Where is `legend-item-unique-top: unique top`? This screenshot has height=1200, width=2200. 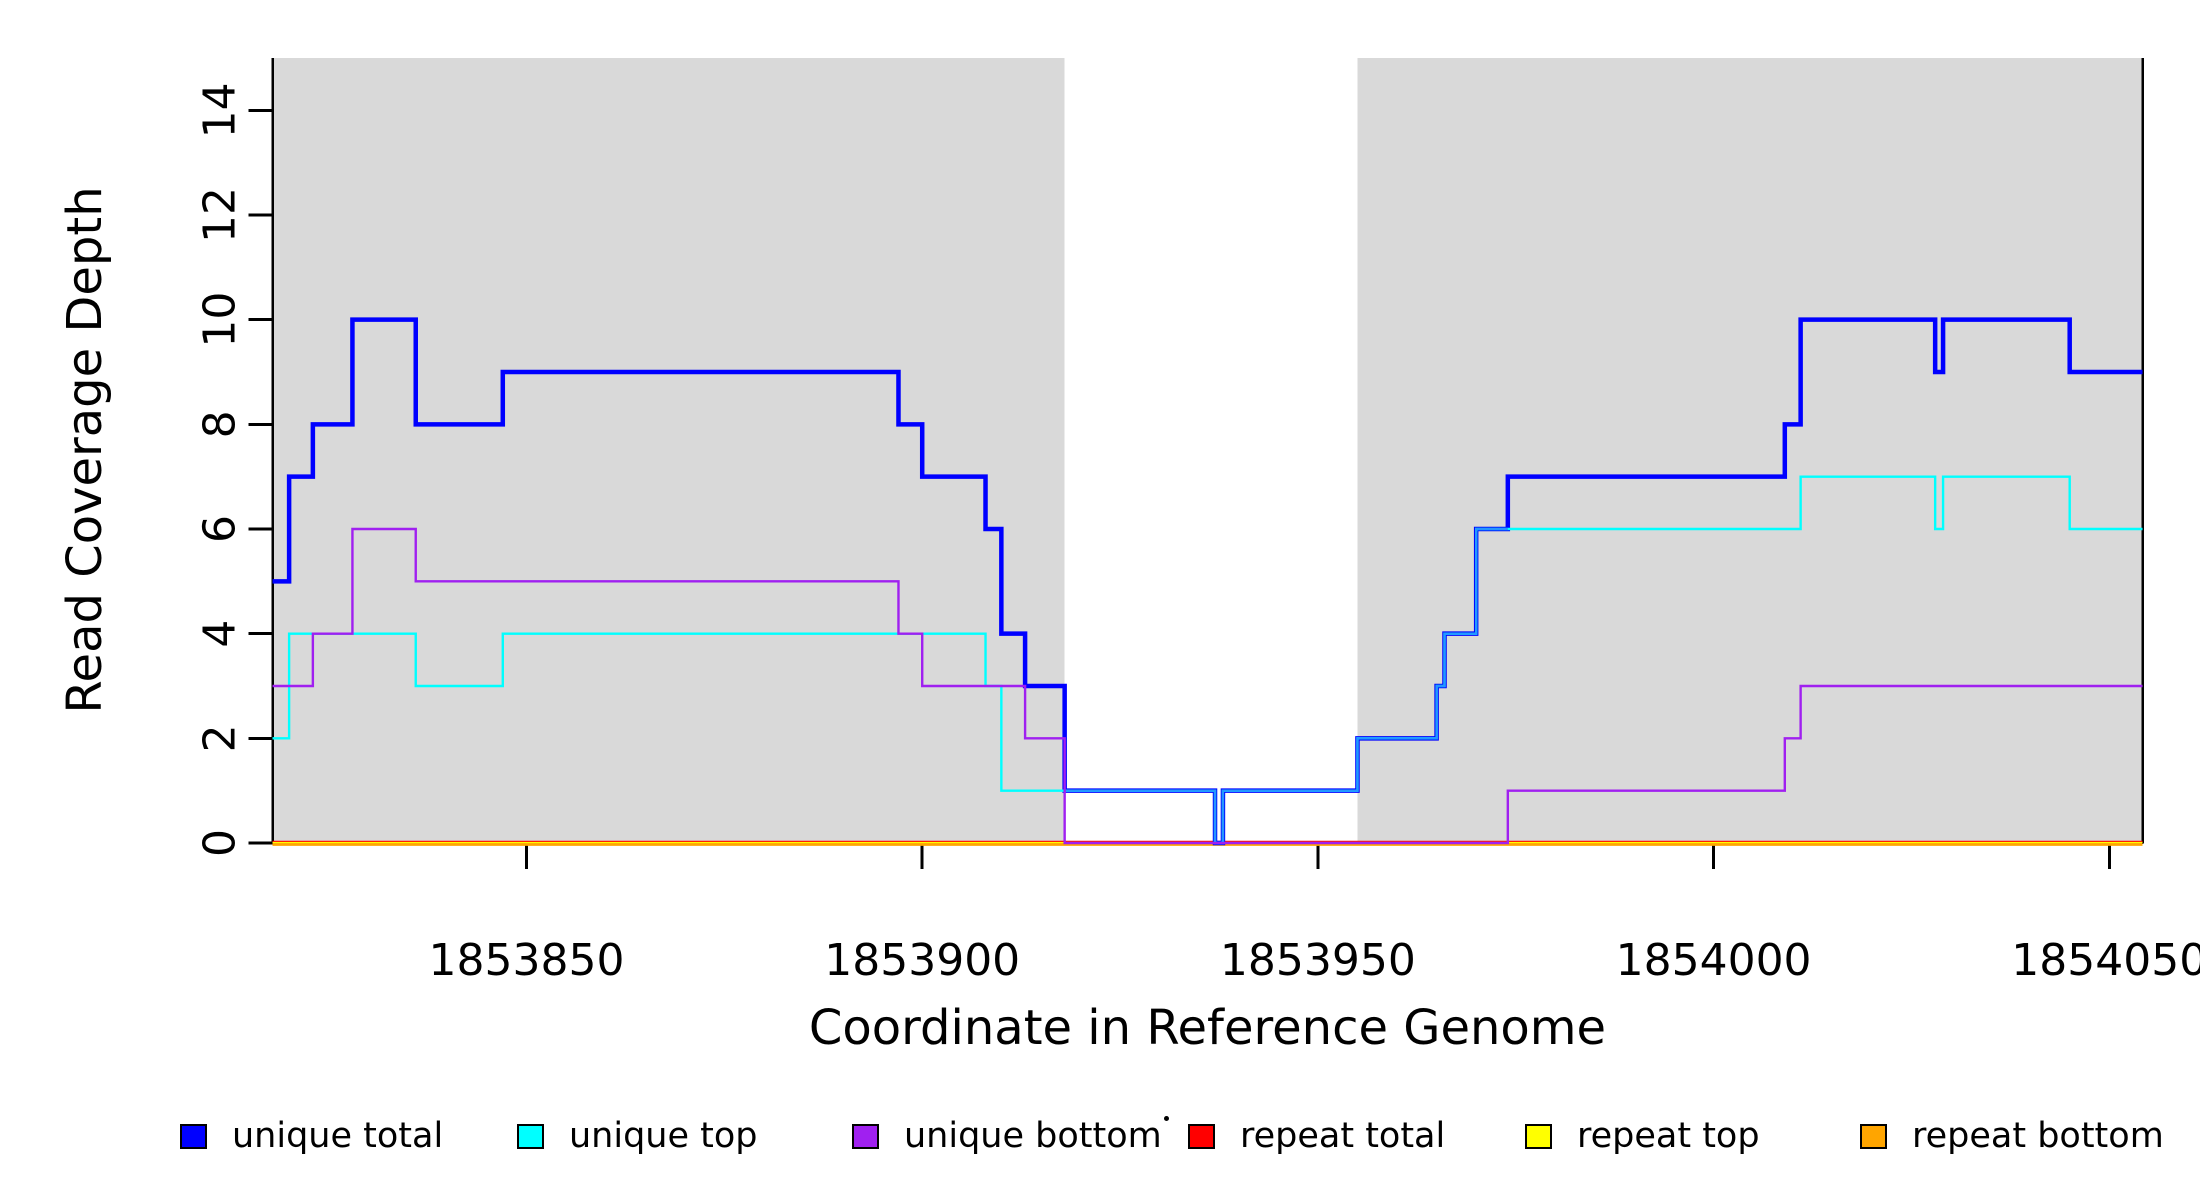
legend-item-unique-top: unique top is located at coordinates (637, 1136).